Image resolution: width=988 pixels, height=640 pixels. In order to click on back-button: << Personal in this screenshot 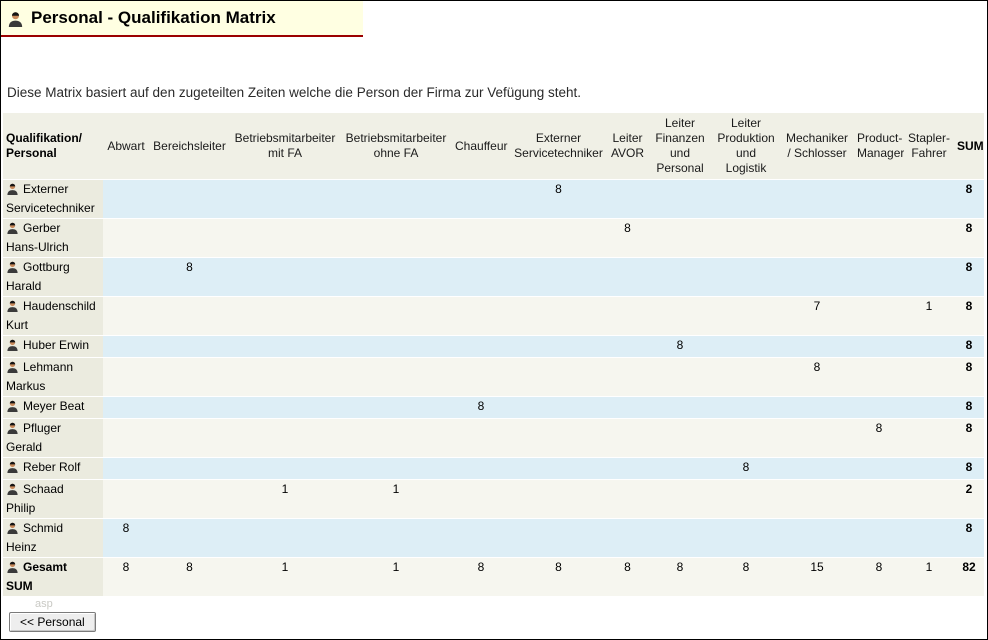, I will do `click(52, 622)`.